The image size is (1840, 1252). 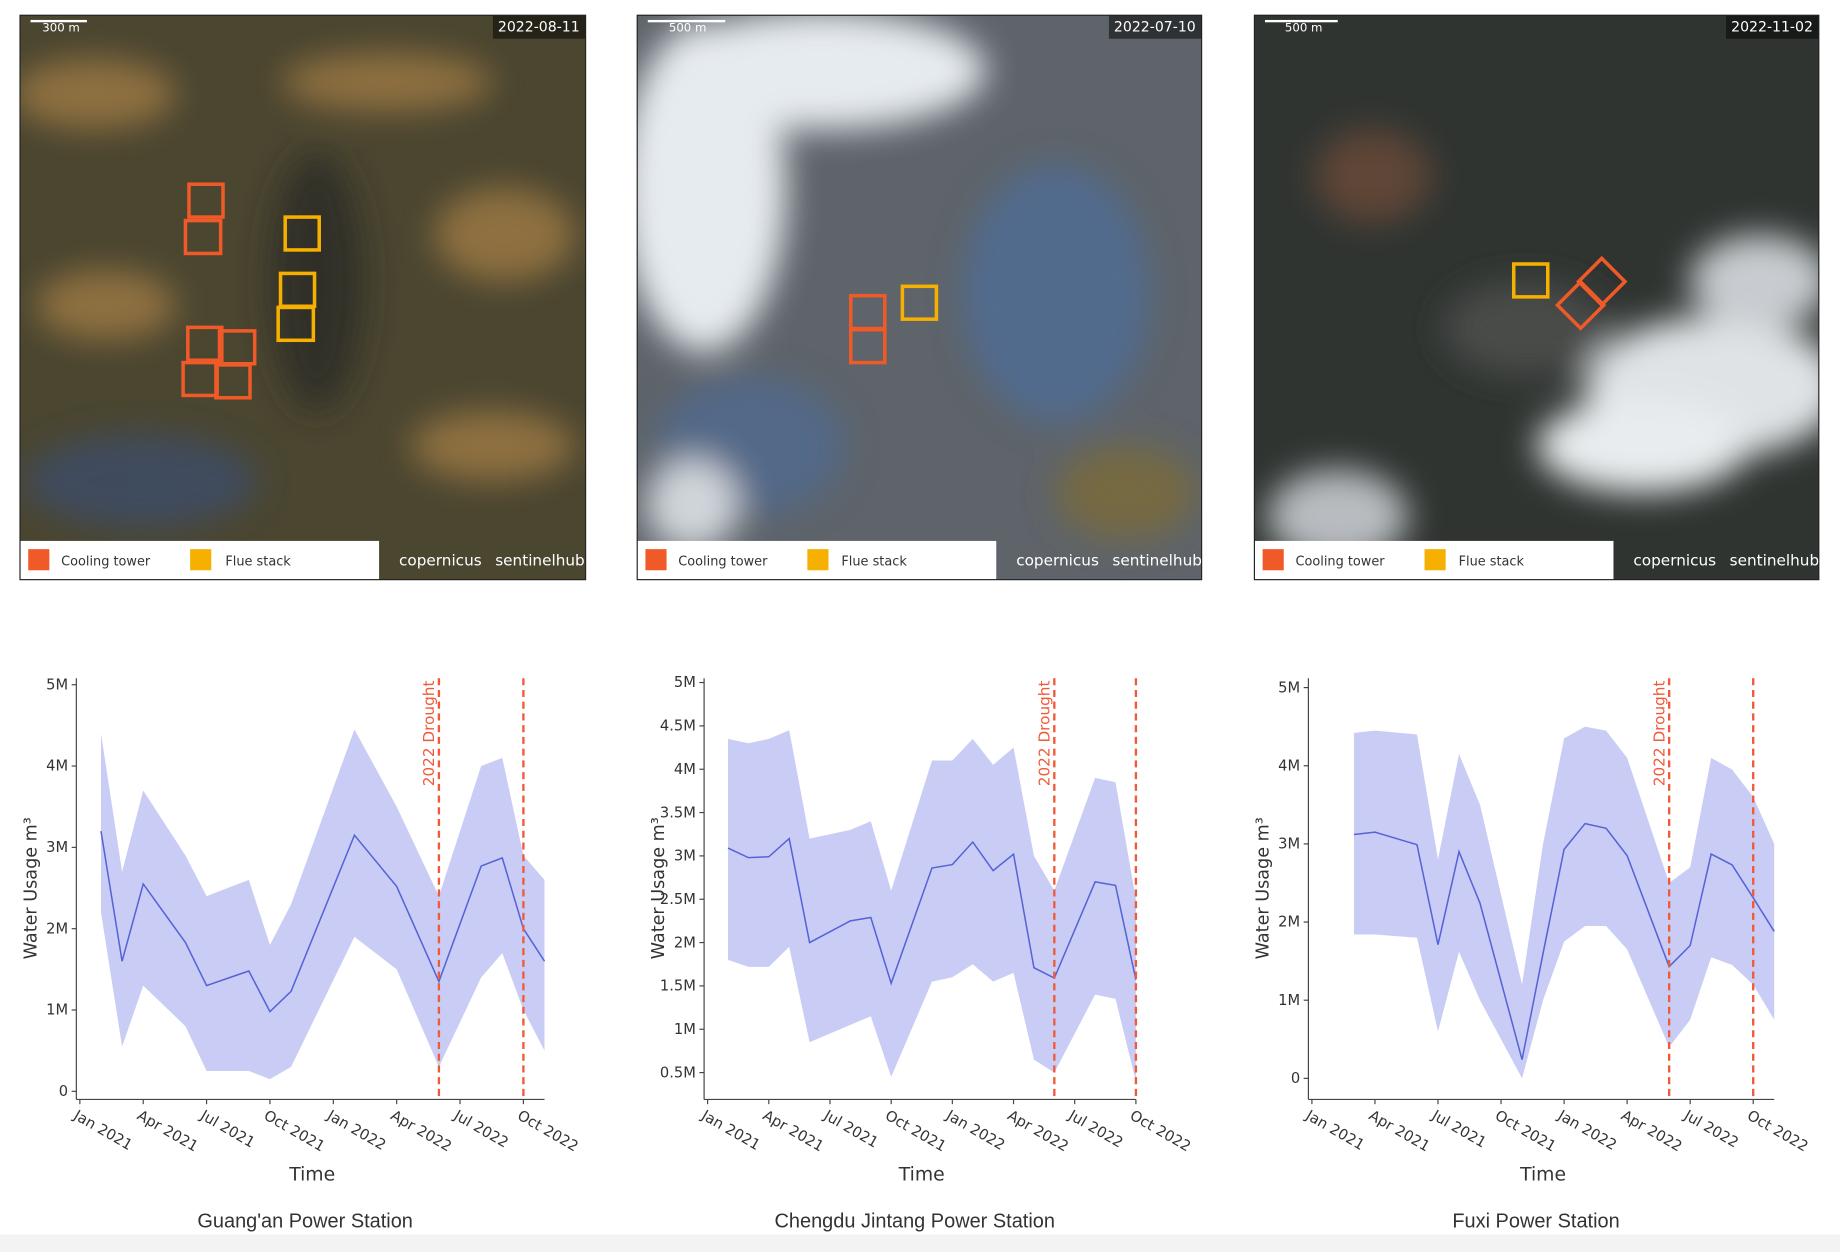 I want to click on chart-caption: Fuxi Power Station, so click(x=1535, y=1221).